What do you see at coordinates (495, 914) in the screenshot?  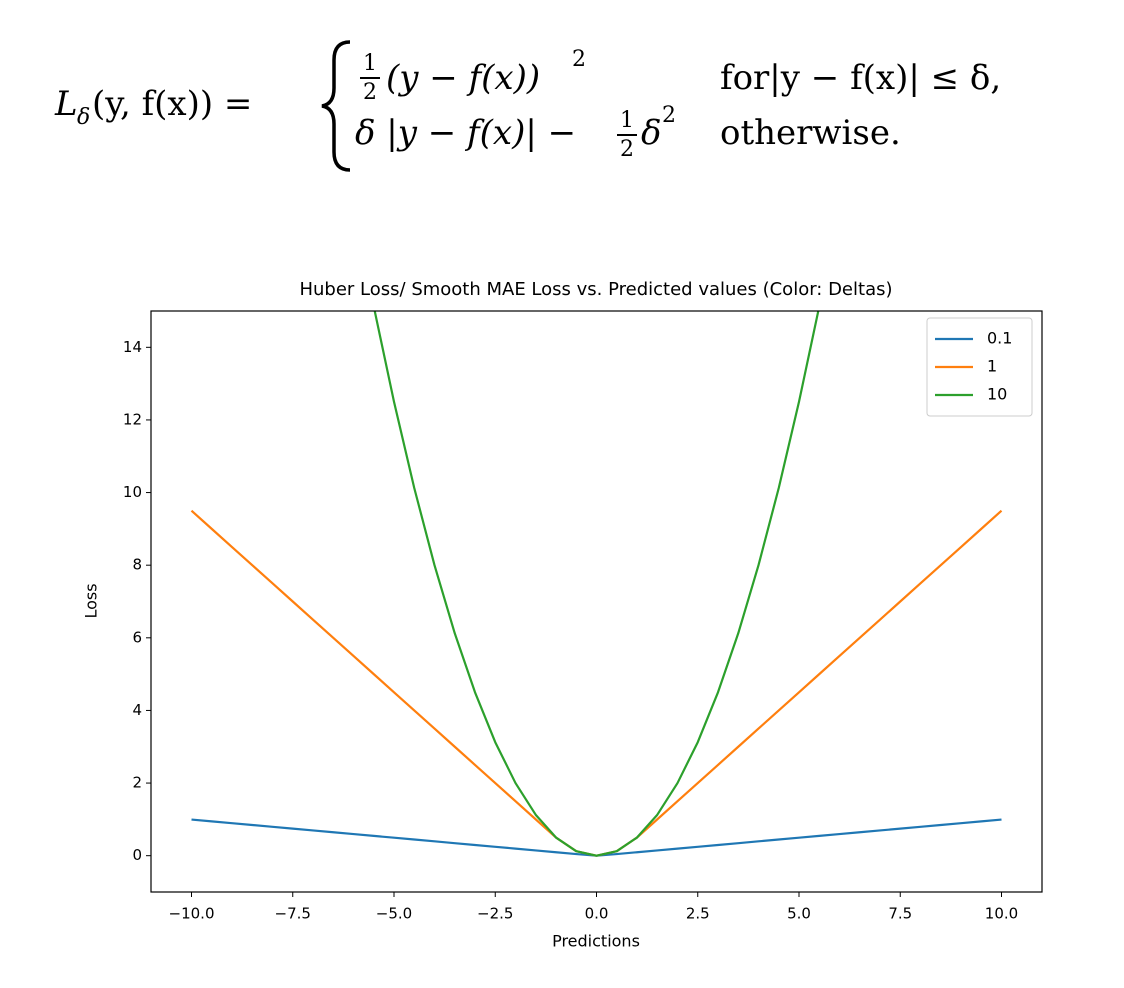 I see `x-tick-label: −2.5` at bounding box center [495, 914].